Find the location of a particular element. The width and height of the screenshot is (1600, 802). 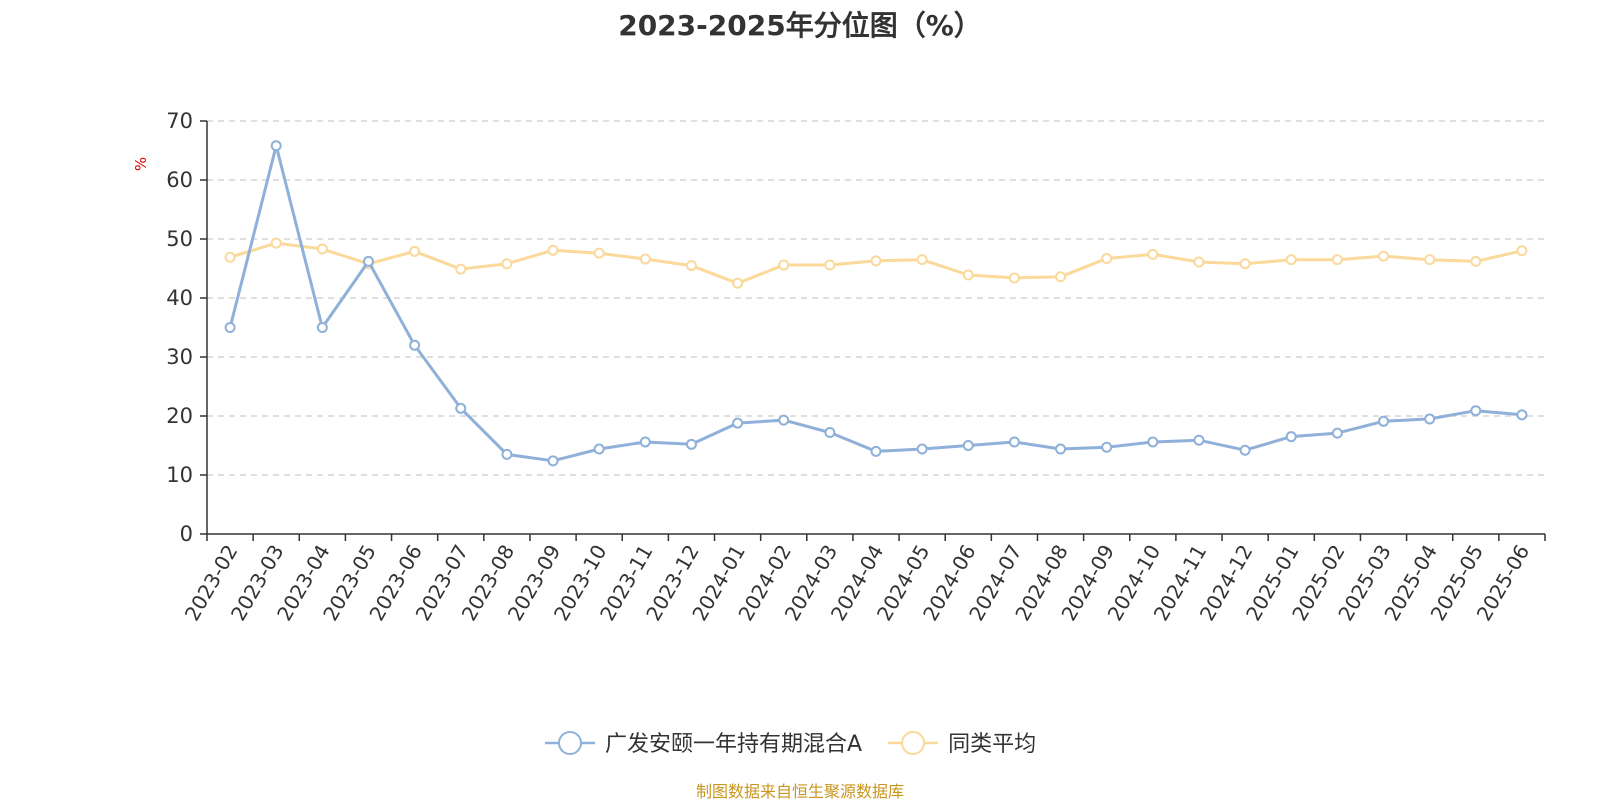

source-note: 制图数据来自恒生聚源数据库 is located at coordinates (799, 791).